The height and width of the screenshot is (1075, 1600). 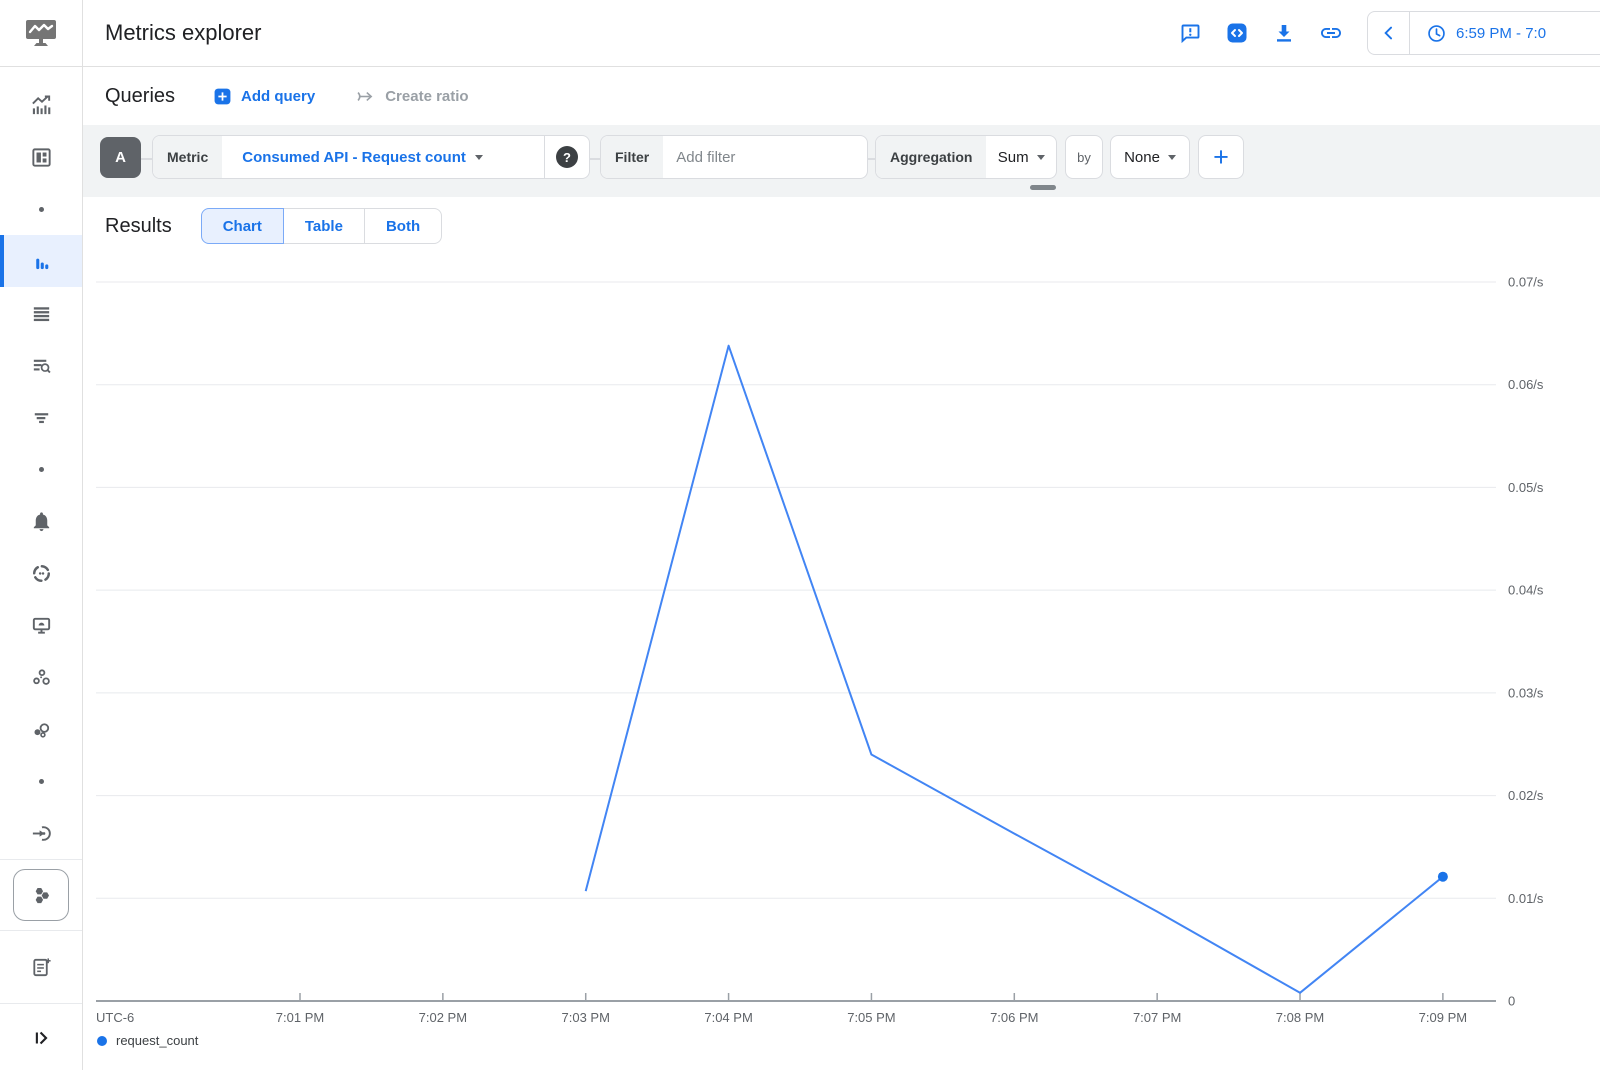 I want to click on y-axis-label: 0.04/s, so click(x=1526, y=590).